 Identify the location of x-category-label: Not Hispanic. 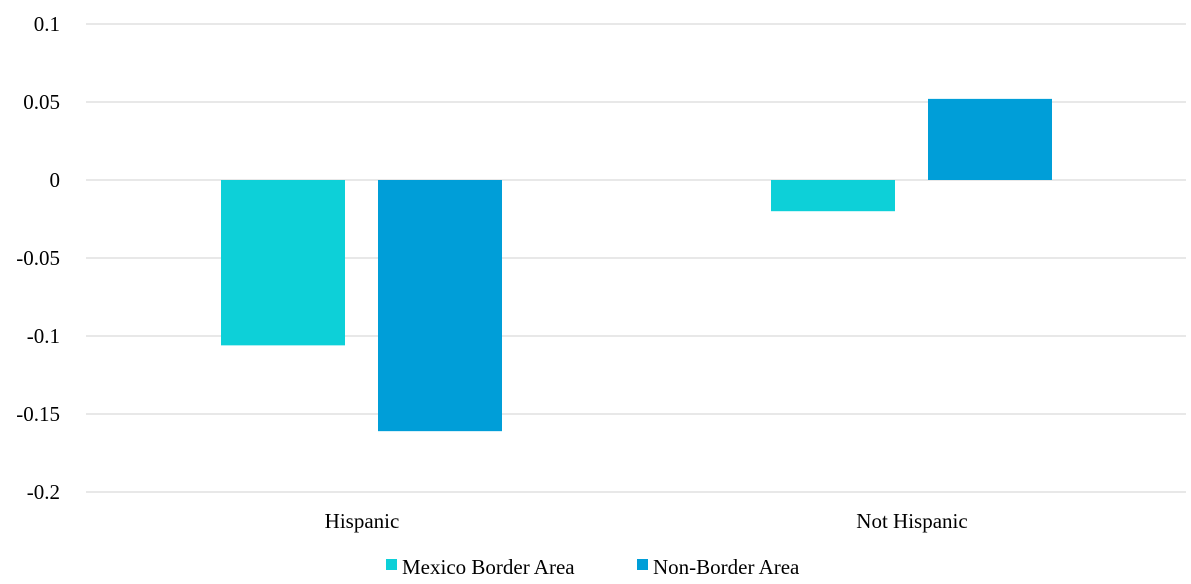
(911, 521).